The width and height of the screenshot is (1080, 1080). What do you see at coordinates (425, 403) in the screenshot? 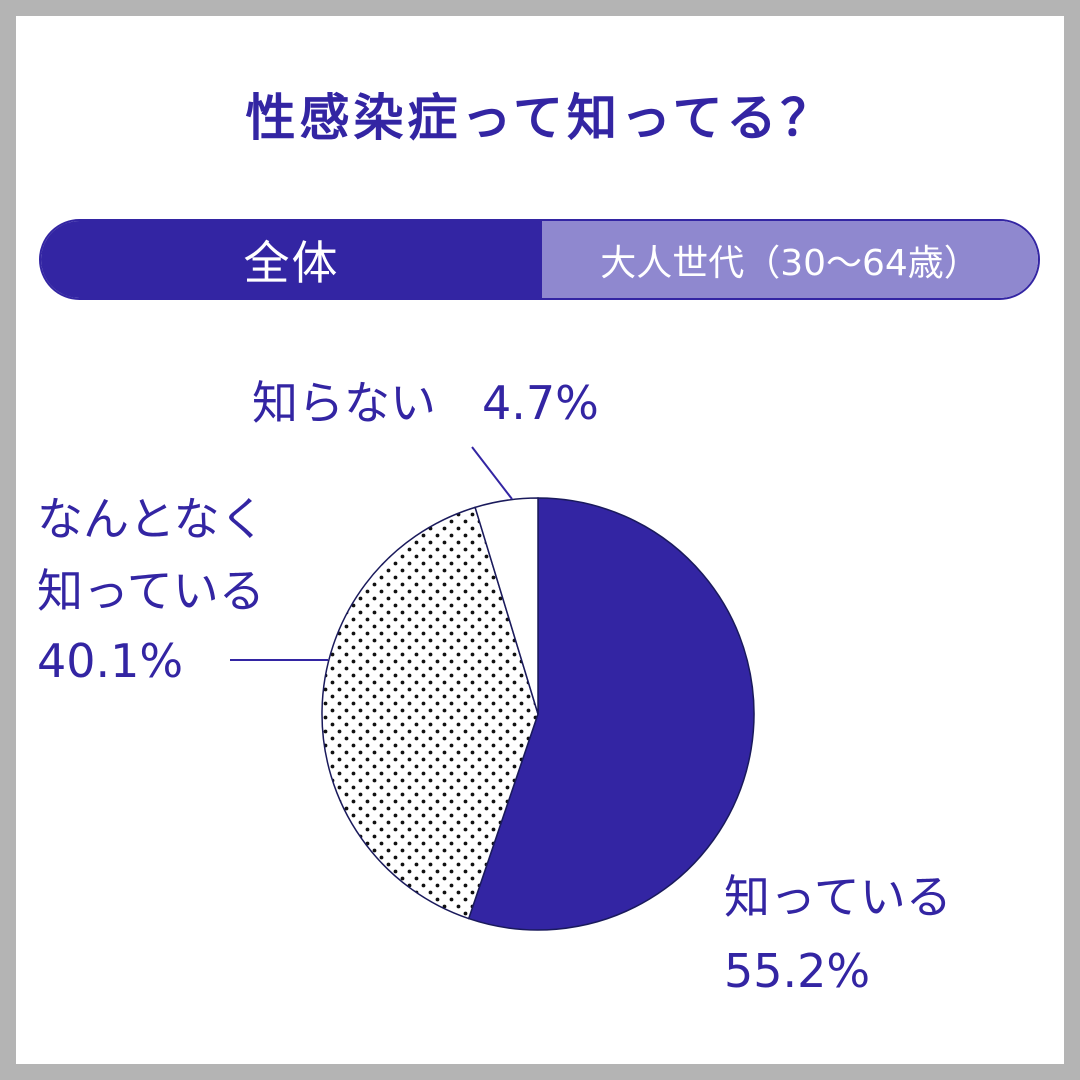
I see `label-unknown: 知らない 4.7%` at bounding box center [425, 403].